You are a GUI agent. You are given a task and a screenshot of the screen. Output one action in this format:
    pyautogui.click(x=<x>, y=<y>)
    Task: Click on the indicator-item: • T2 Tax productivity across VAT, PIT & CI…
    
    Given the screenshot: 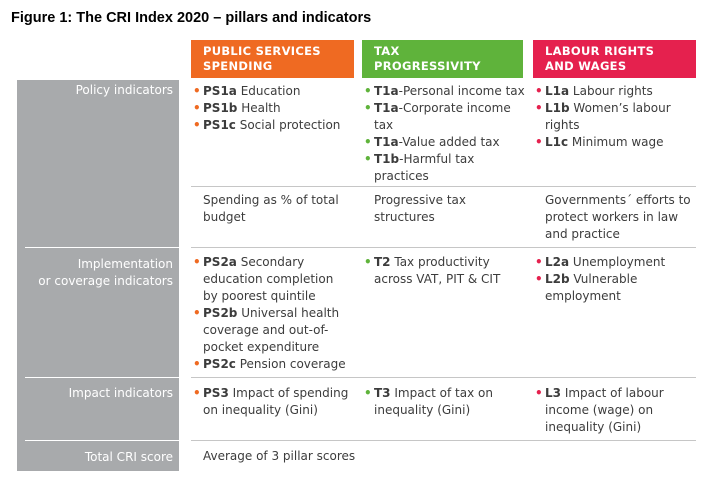 What is the action you would take?
    pyautogui.click(x=444, y=271)
    